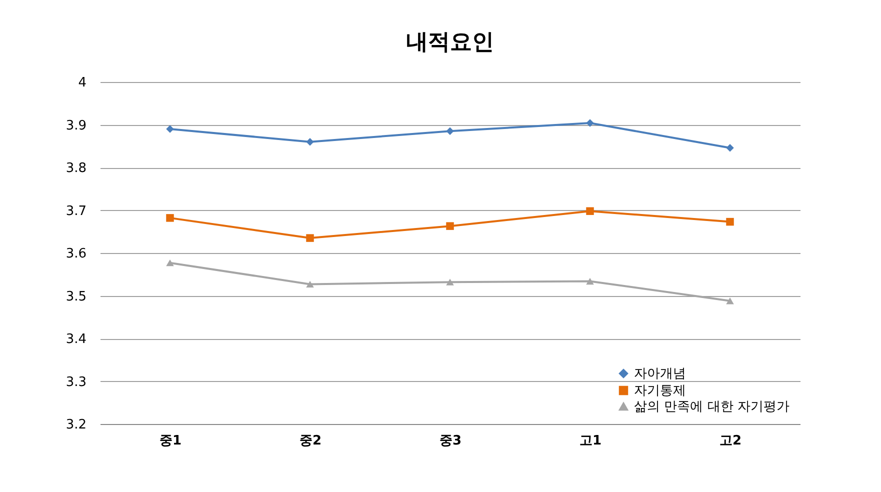 The width and height of the screenshot is (881, 492). I want to click on chart-title: 내적요인, so click(450, 42).